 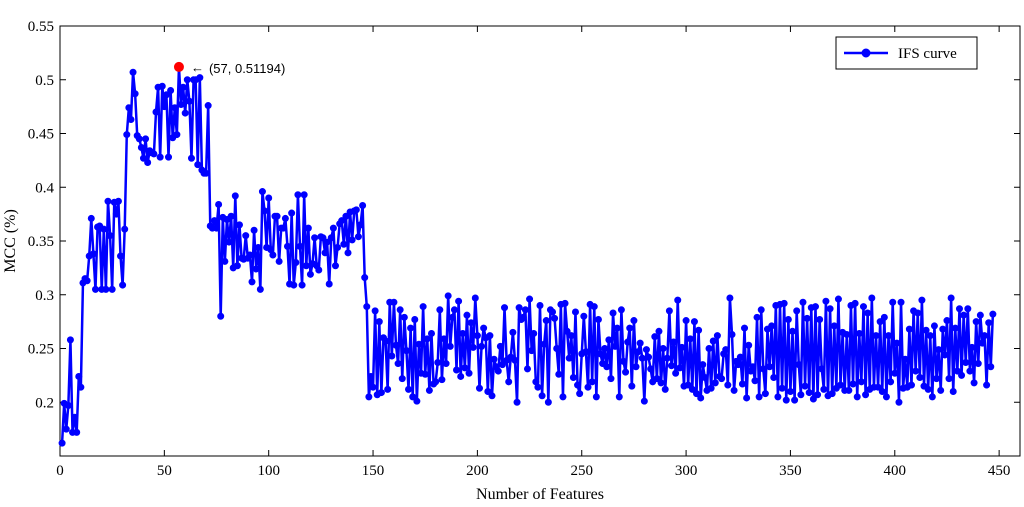 I want to click on x-tick-label: 350, so click(x=790, y=471).